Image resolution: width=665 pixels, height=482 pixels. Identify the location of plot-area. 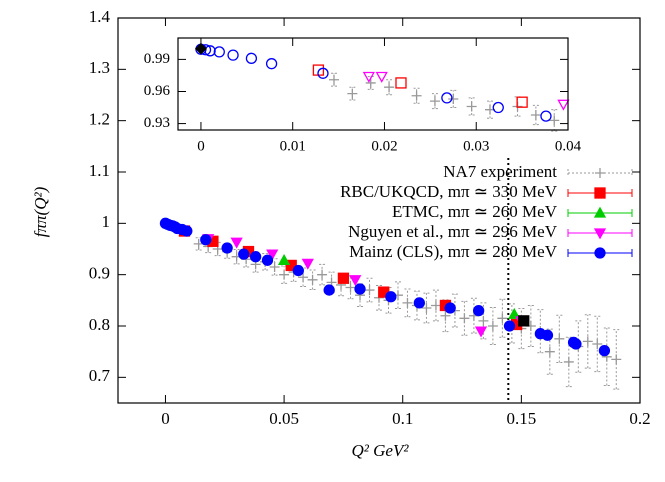
(373, 84).